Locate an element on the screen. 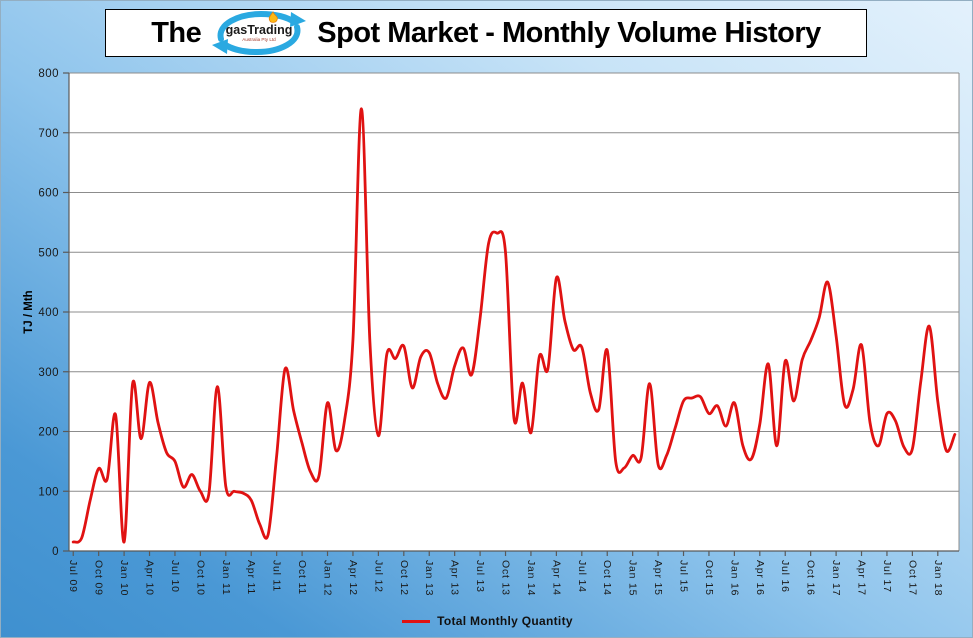 This screenshot has width=973, height=638. y-axis-title: TJ / Mth is located at coordinates (29, 311).